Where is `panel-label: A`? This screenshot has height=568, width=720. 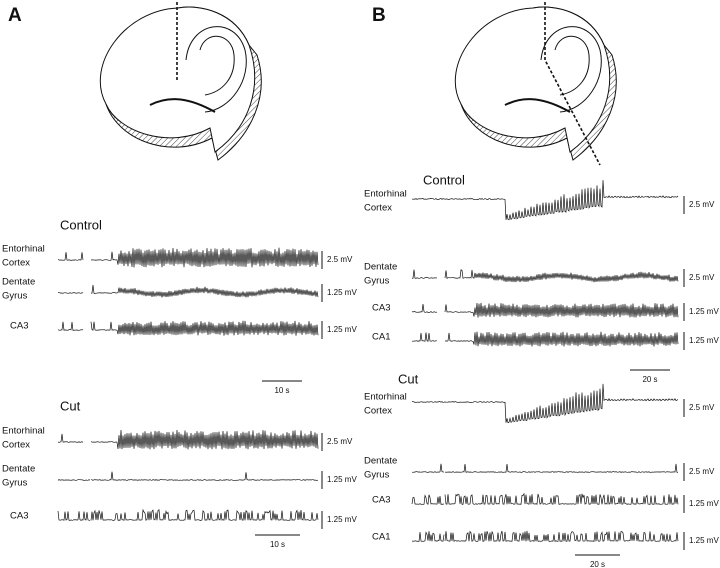
panel-label: A is located at coordinates (15, 15).